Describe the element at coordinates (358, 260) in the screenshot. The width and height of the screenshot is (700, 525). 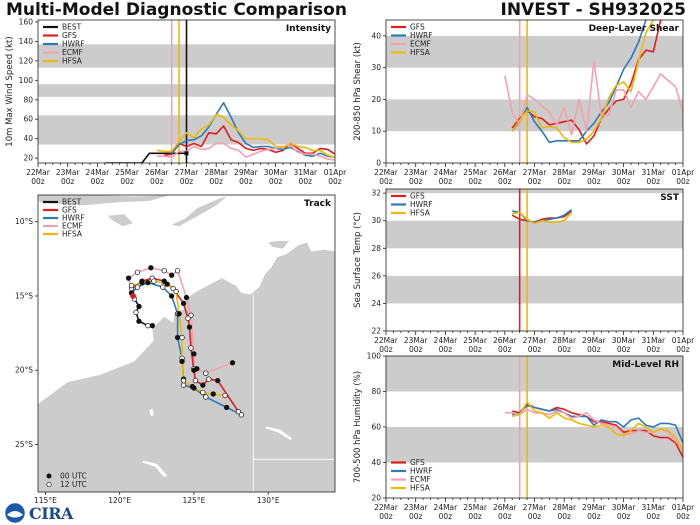
I see `y-axis-label: Sea Surface Temp (°C)` at that location.